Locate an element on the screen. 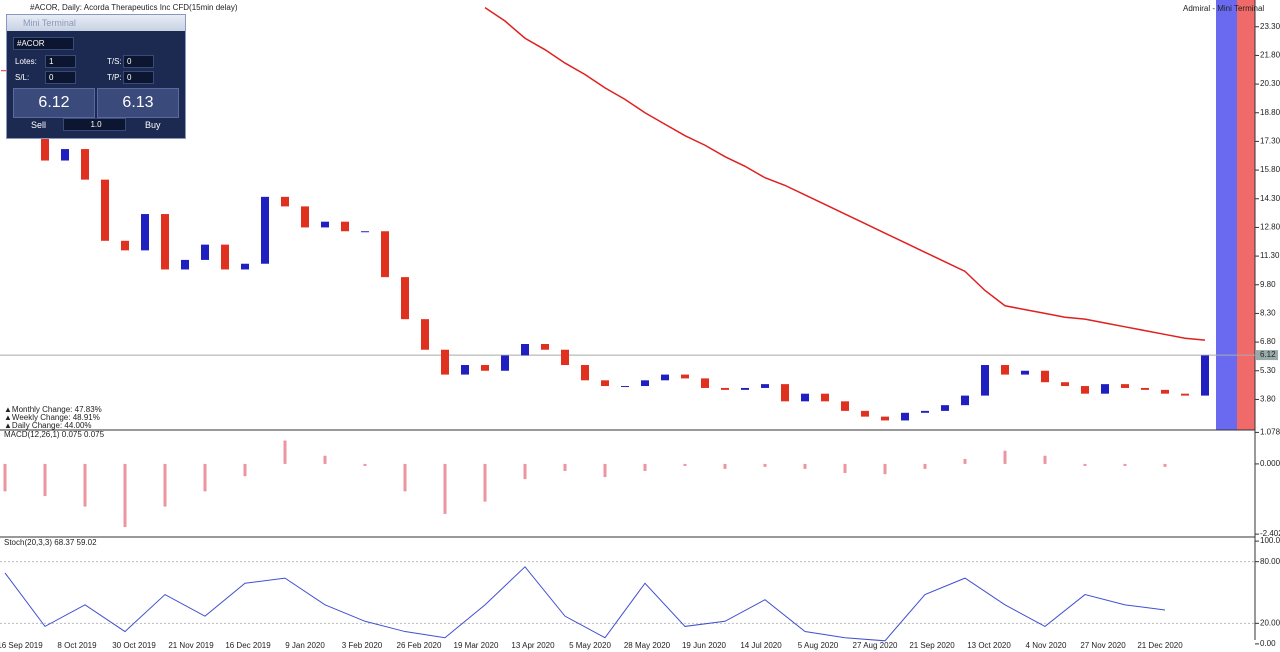  y-tick-label: 8.30 is located at coordinates (1268, 313).